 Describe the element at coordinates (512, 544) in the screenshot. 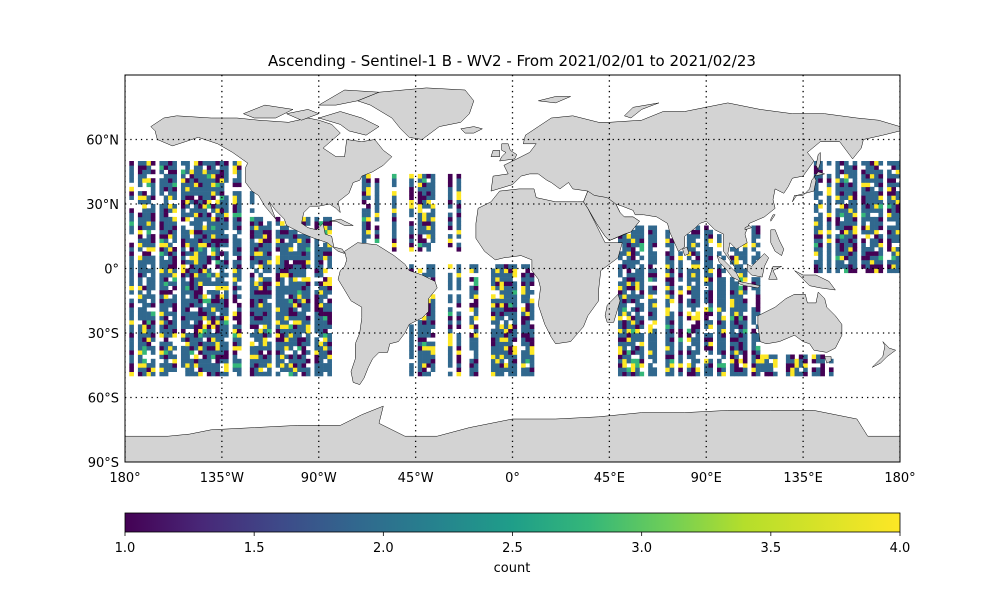

I see `colorbar-ticks: 1.0 1.5 2.0 2.5 3.0 3.5 4.0` at that location.